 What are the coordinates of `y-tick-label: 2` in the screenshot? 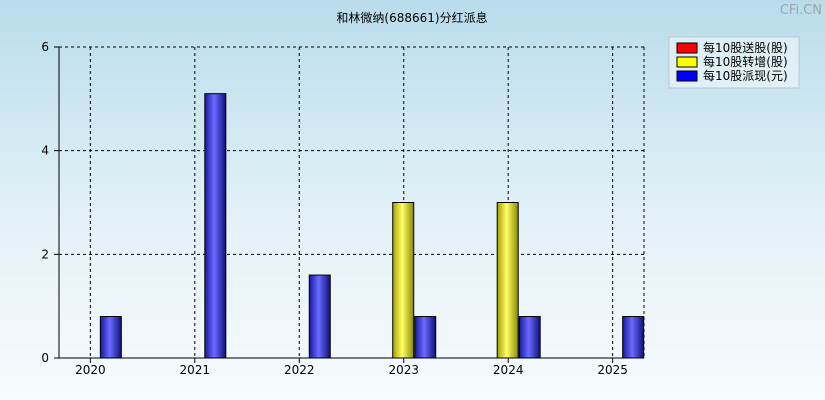 It's located at (45, 254).